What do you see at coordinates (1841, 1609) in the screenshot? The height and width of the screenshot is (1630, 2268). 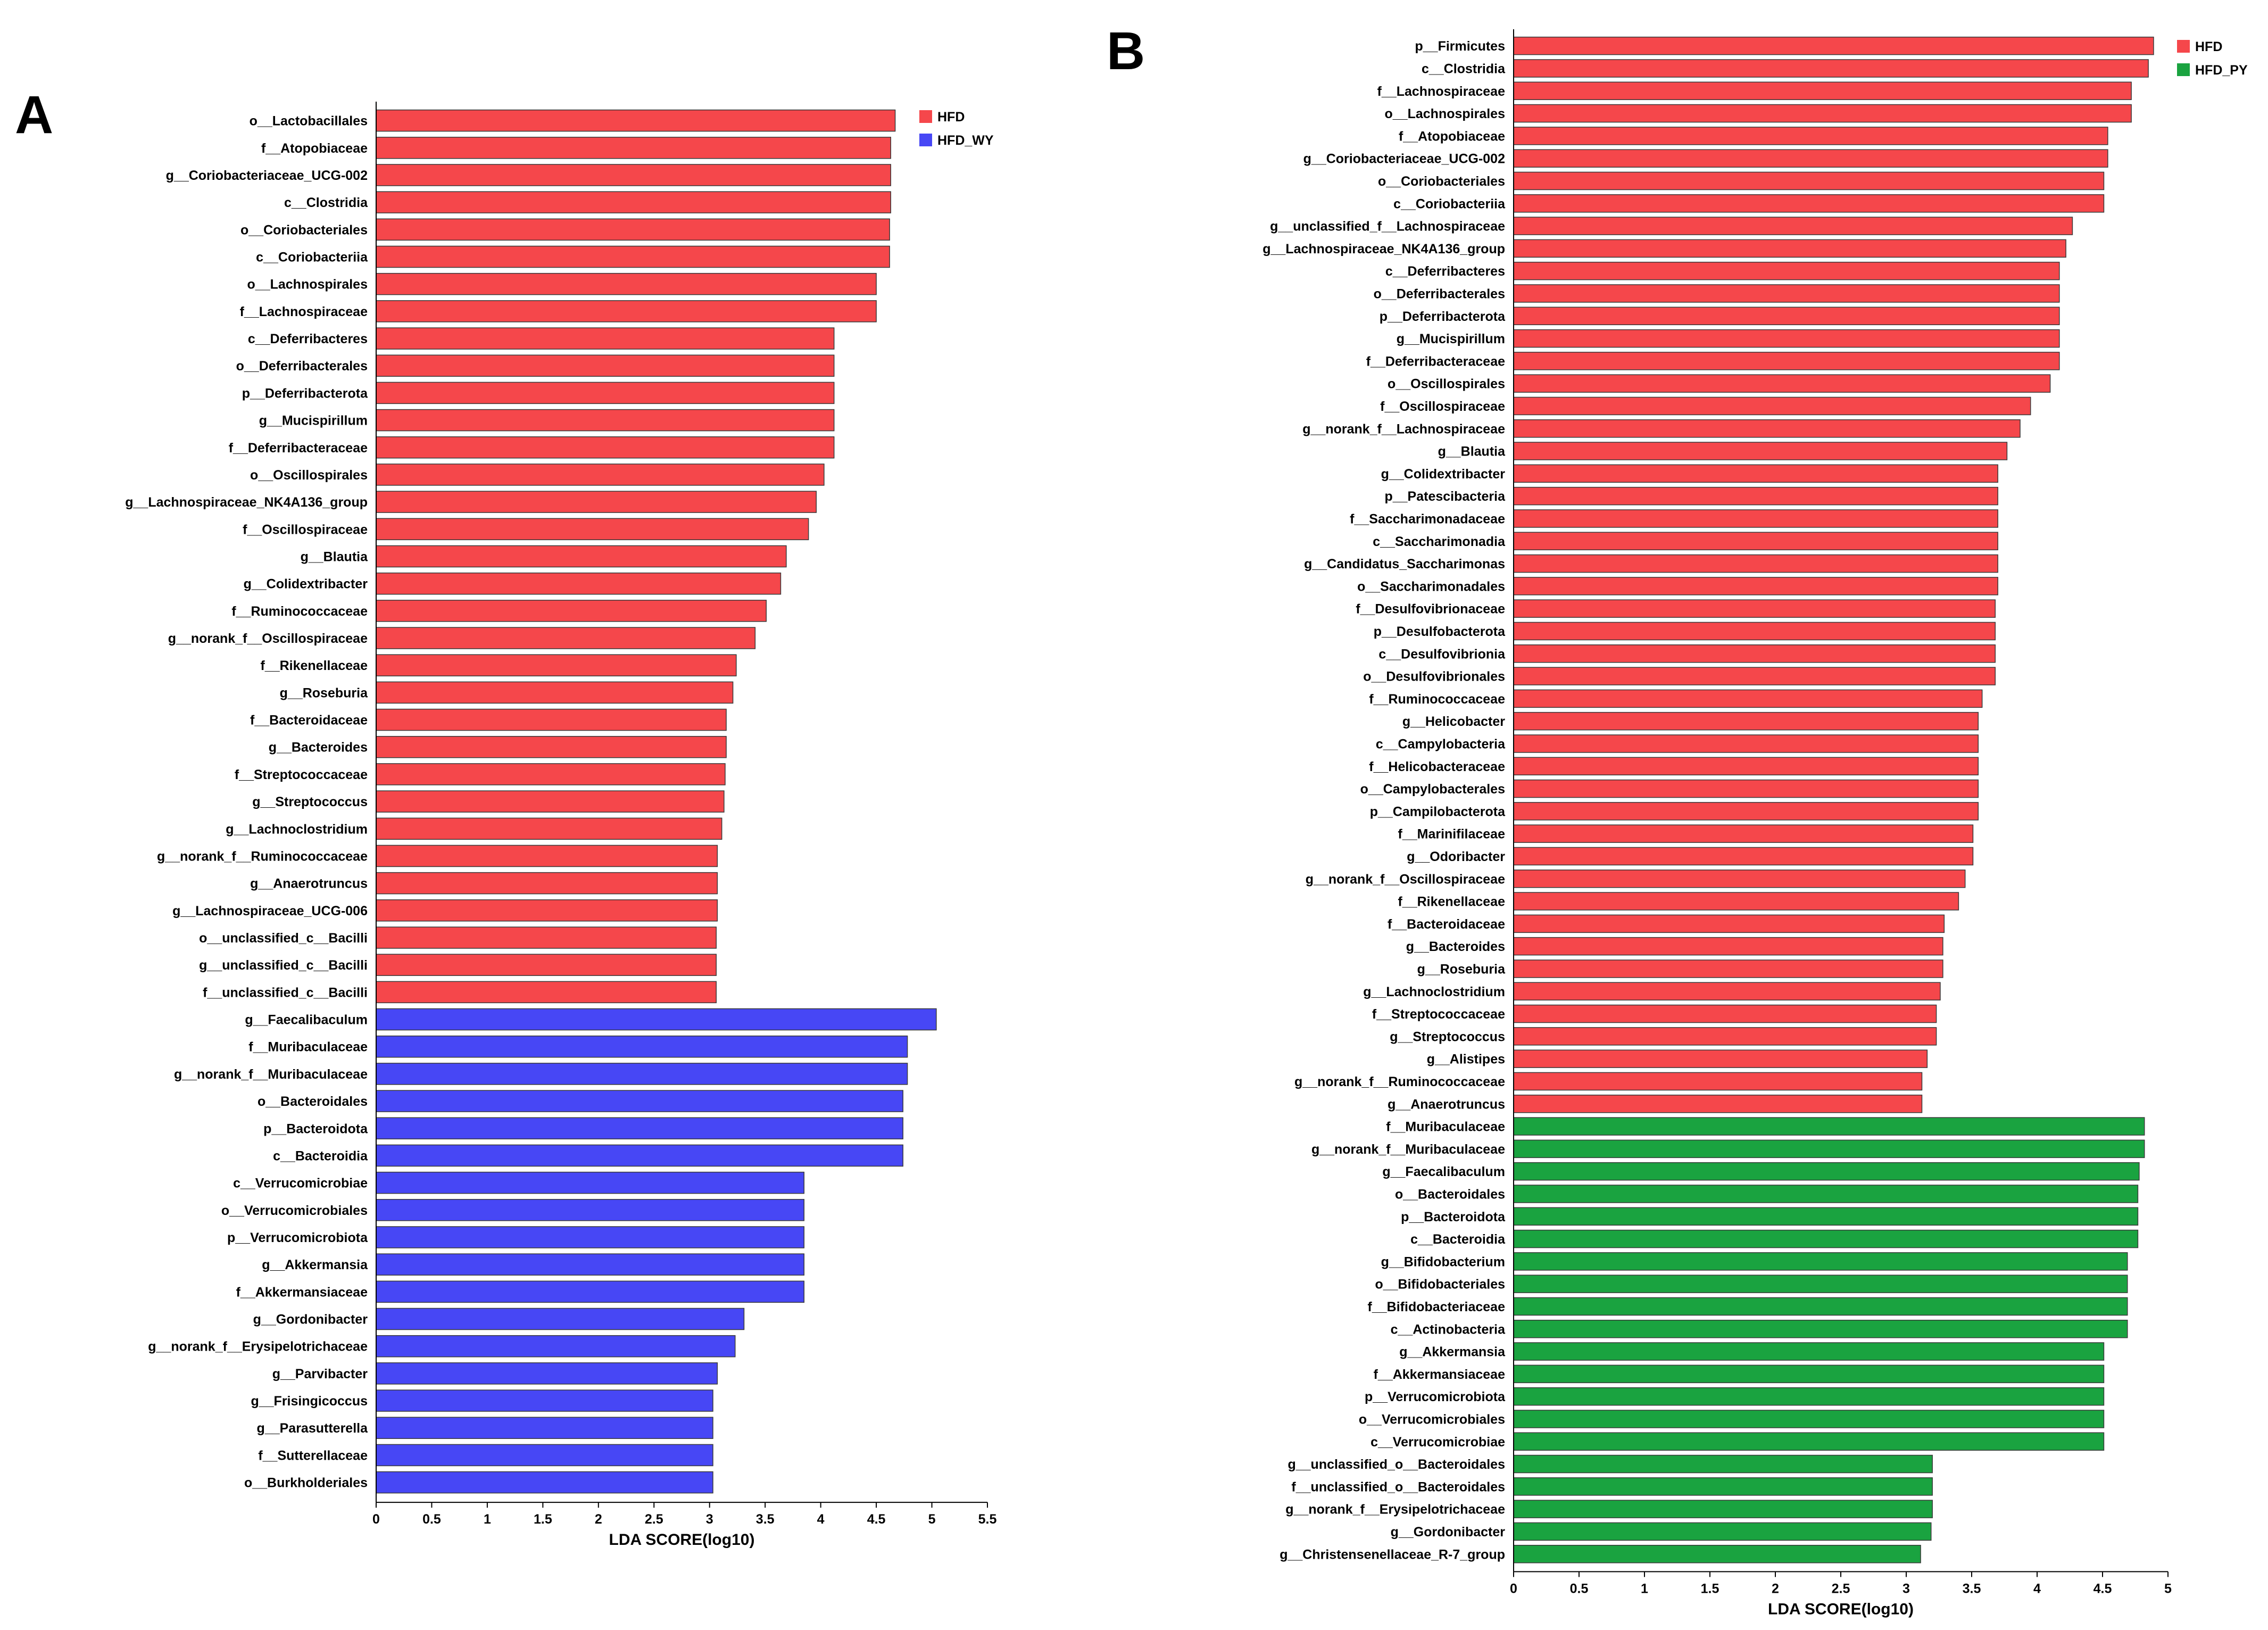 I see `x-axis-title: LDA SCORE(log10)` at bounding box center [1841, 1609].